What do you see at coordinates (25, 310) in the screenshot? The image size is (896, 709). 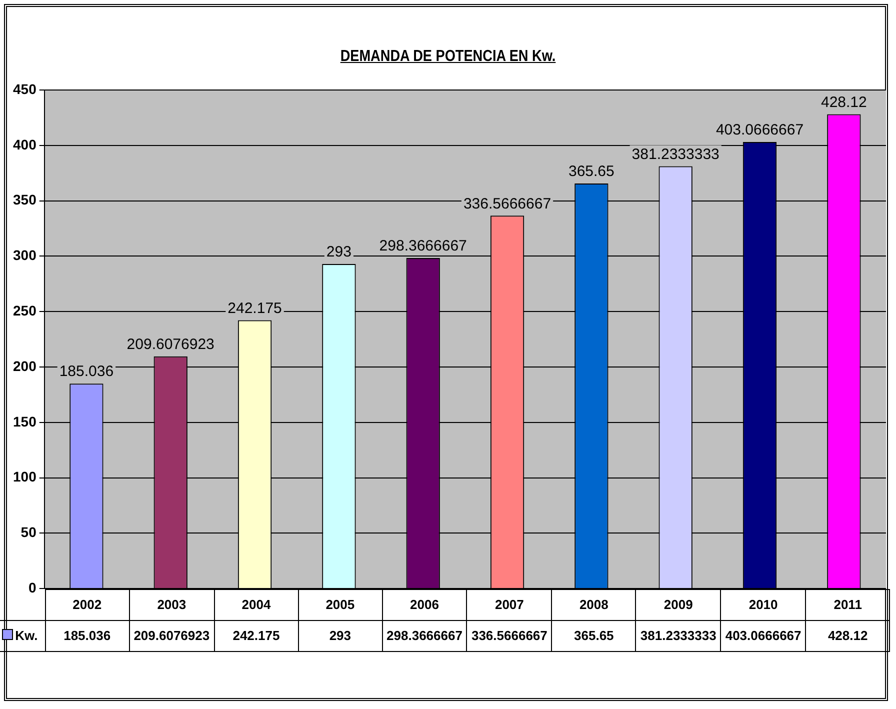 I see `y-tick-label: 250` at bounding box center [25, 310].